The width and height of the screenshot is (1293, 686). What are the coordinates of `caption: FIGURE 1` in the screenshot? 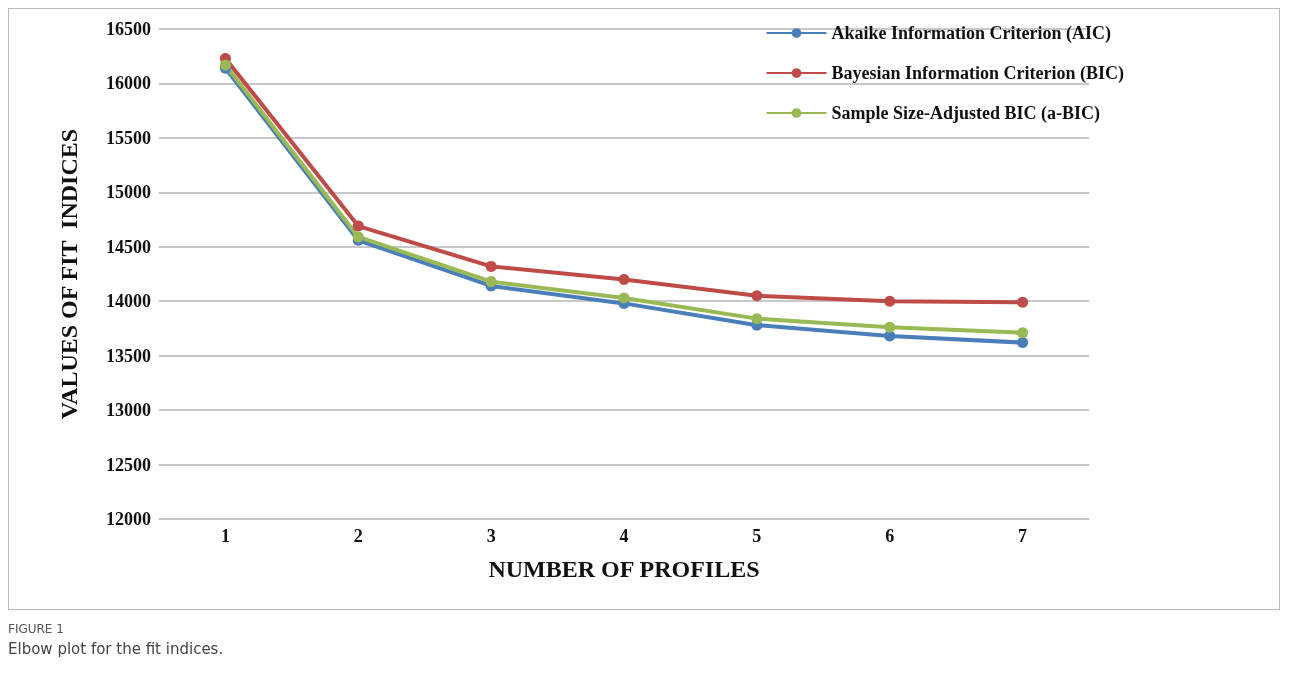 It's located at (36, 629).